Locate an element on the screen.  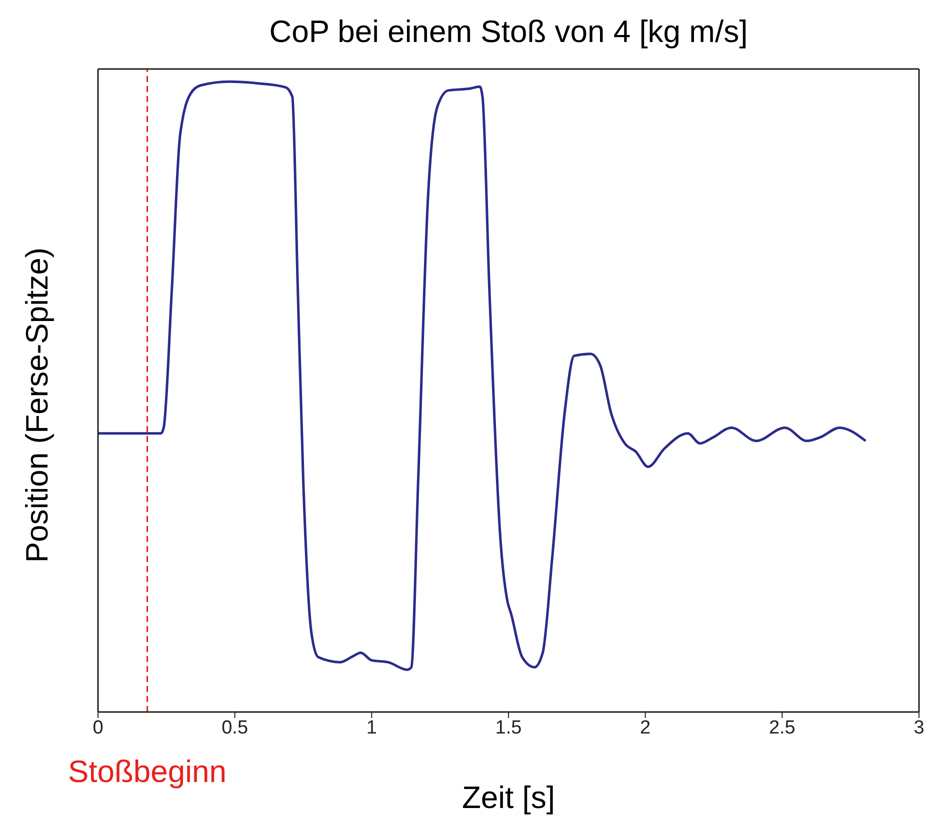
x-axis-title: Zeit [s] is located at coordinates (508, 797).